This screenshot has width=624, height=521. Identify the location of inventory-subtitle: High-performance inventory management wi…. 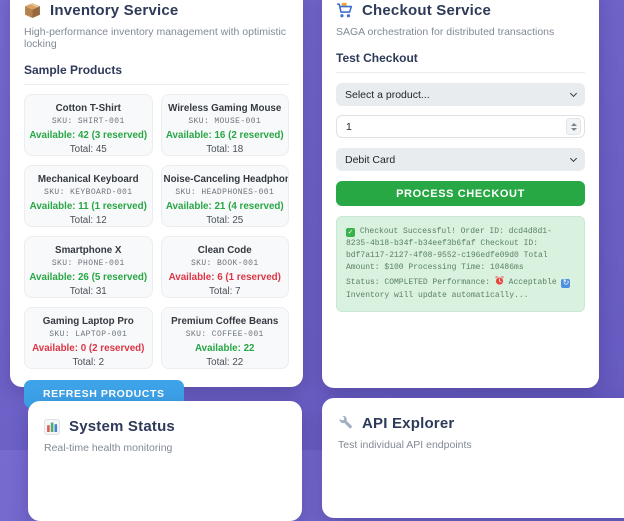
(155, 38).